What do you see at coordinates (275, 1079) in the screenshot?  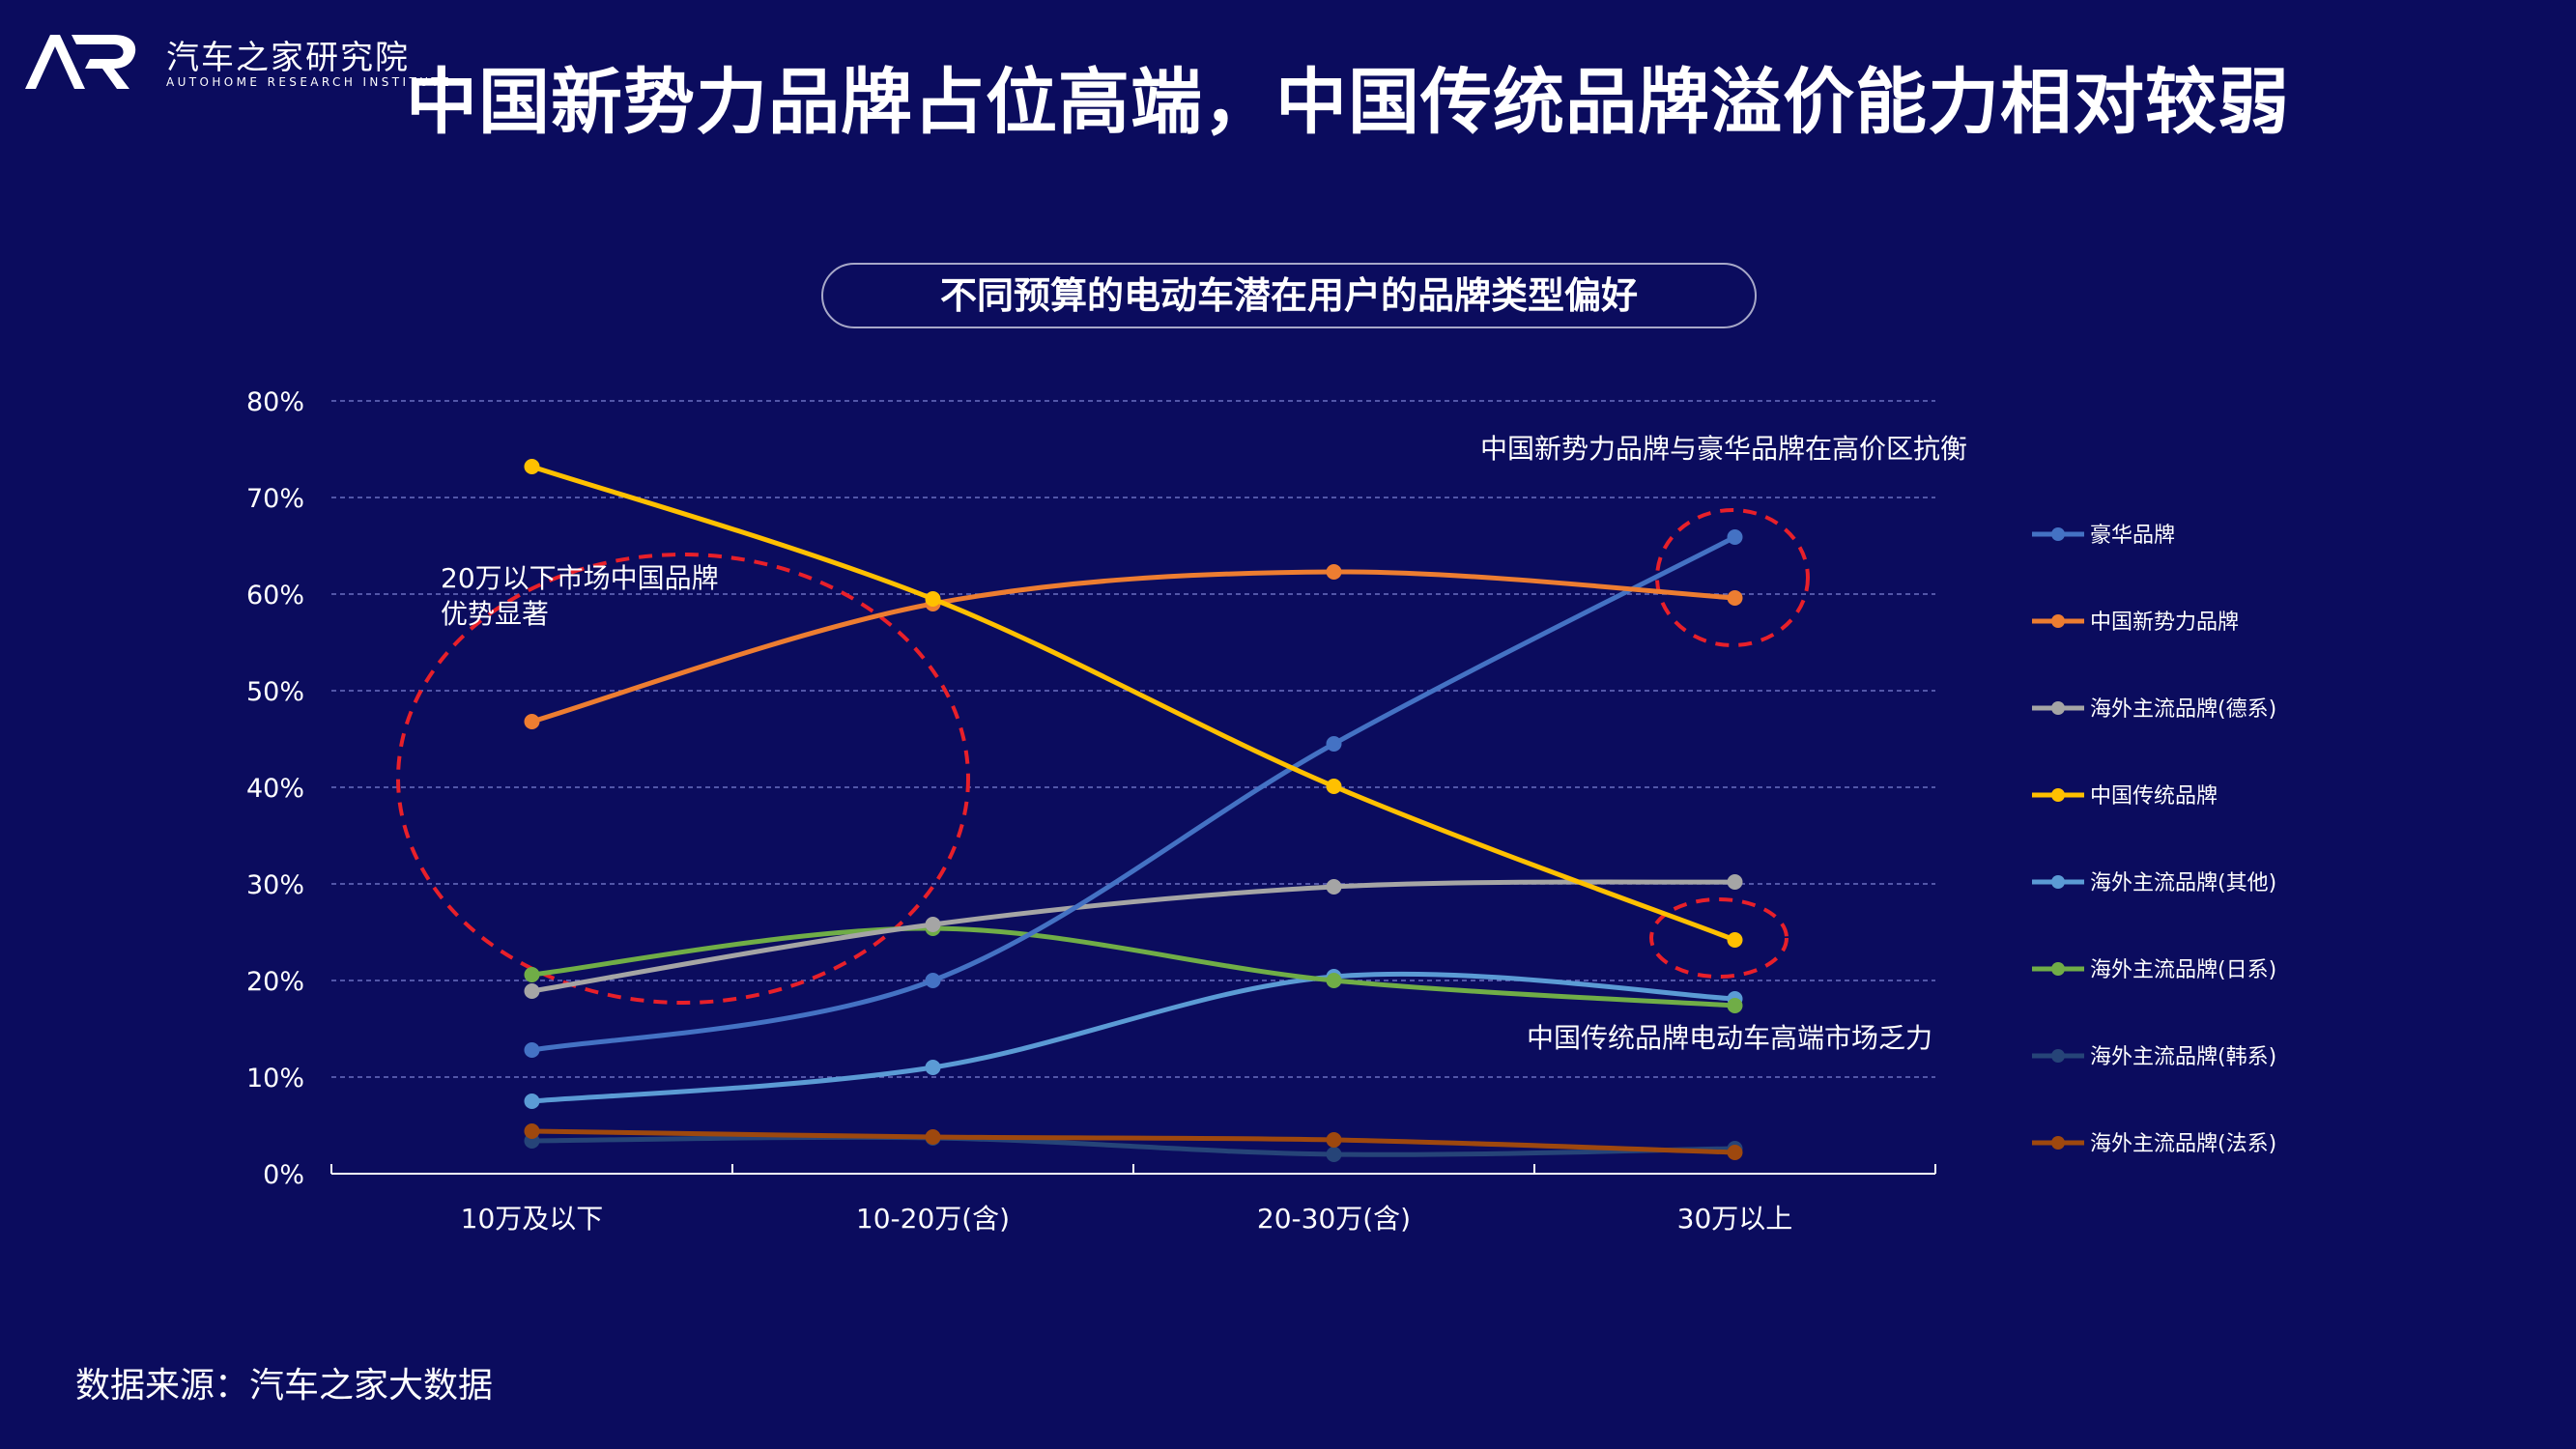 I see `y-tick-label: 10%` at bounding box center [275, 1079].